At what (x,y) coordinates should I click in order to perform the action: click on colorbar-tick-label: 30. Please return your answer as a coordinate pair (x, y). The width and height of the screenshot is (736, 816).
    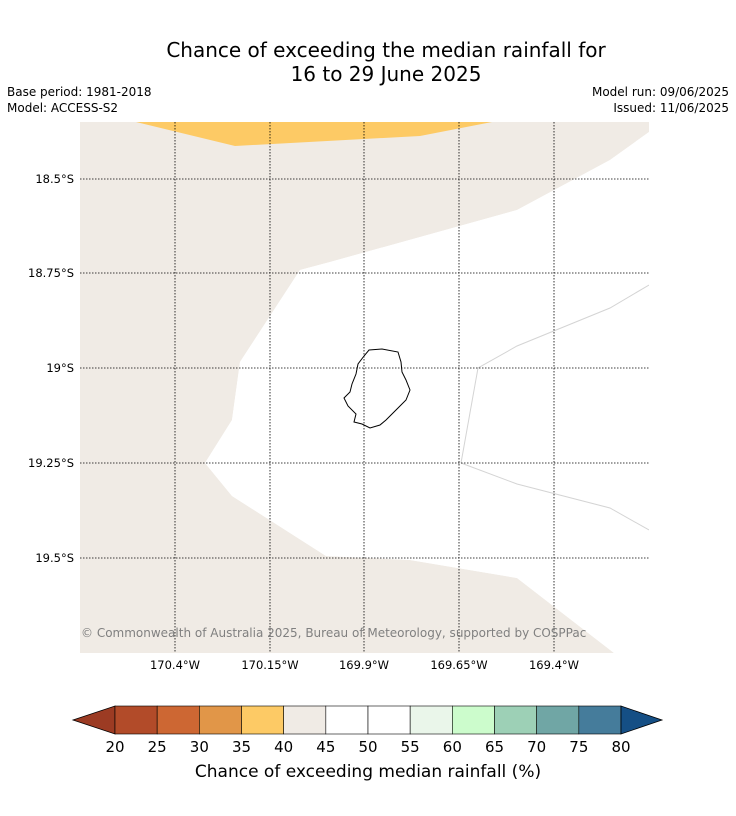
    Looking at the image, I should click on (199, 747).